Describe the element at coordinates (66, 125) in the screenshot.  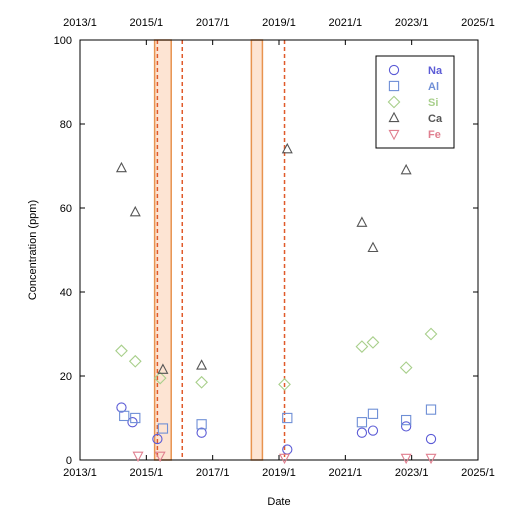
I see `y-tick-label: 80` at that location.